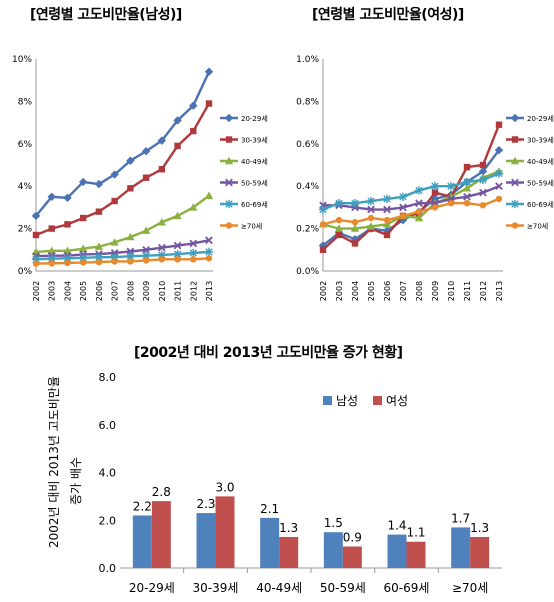 The height and width of the screenshot is (602, 554). Describe the element at coordinates (108, 520) in the screenshot. I see `bar-y-tick-label: 2.0` at that location.